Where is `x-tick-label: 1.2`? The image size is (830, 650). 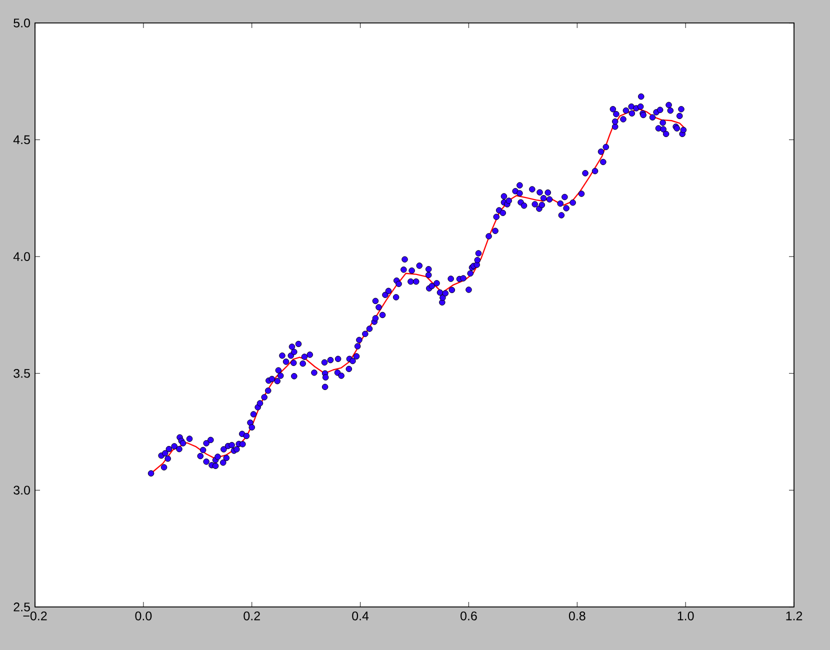 x-tick-label: 1.2 is located at coordinates (794, 616).